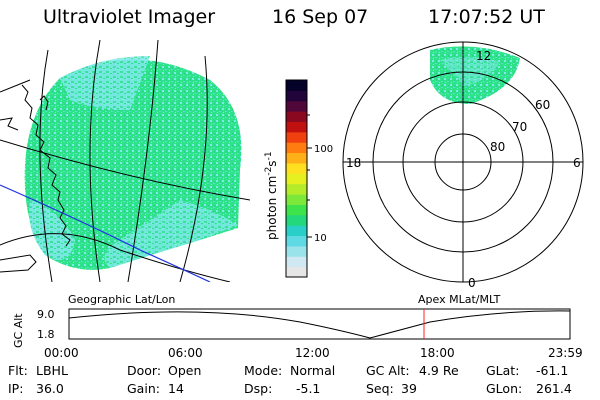 The width and height of the screenshot is (600, 400). What do you see at coordinates (105, 233) in the screenshot?
I see `geomag-equator-line` at bounding box center [105, 233].